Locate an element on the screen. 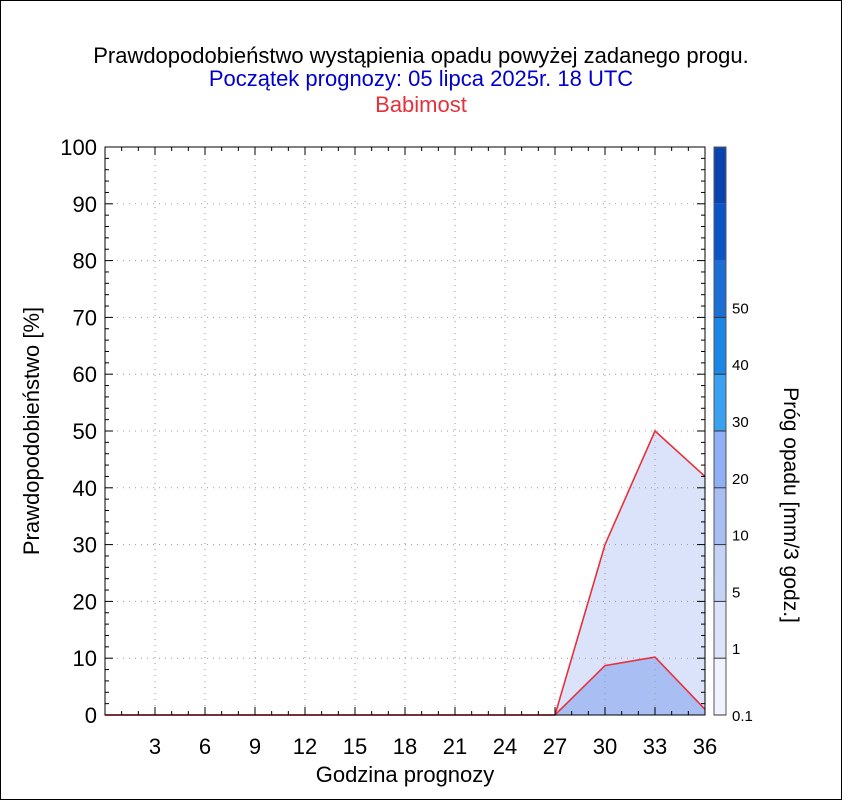 The width and height of the screenshot is (842, 800). y-tick-label: 100 is located at coordinates (78, 147).